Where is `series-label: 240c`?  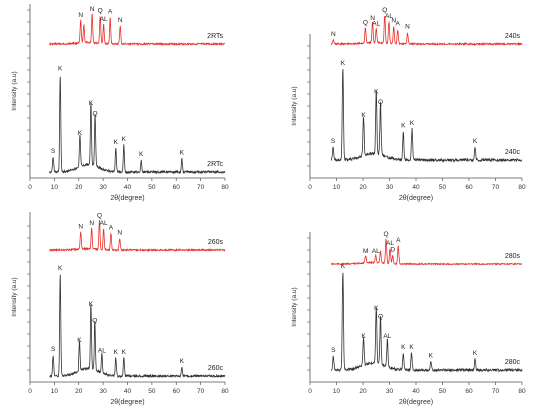 series-label: 240c is located at coordinates (513, 152).